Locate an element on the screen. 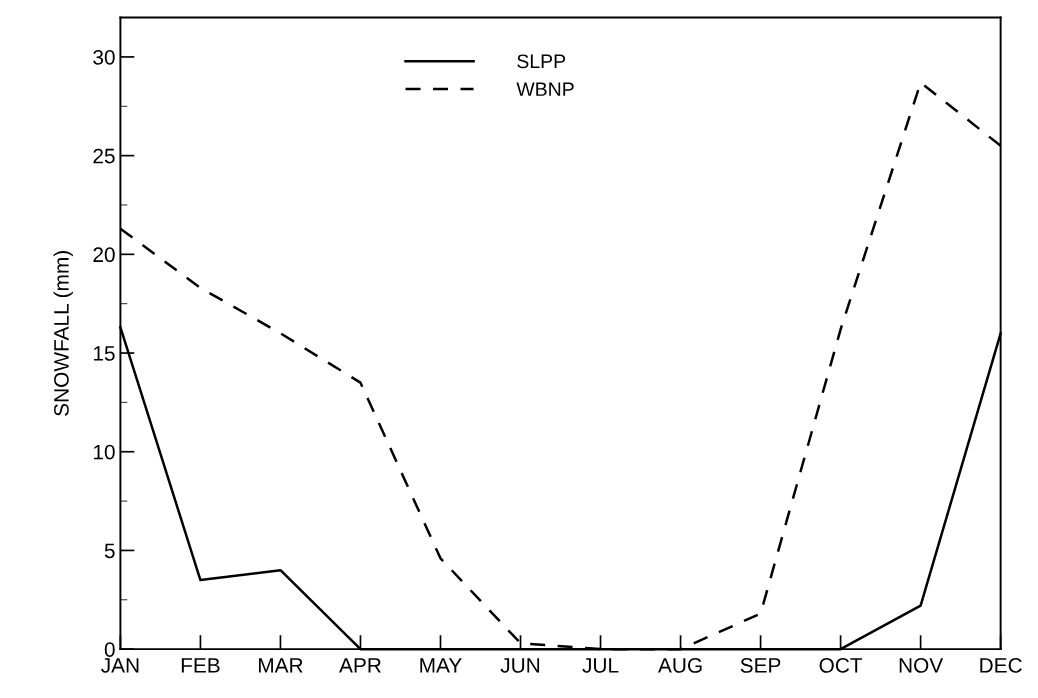 The image size is (1038, 698). x-tick-label: OCT is located at coordinates (841, 665).